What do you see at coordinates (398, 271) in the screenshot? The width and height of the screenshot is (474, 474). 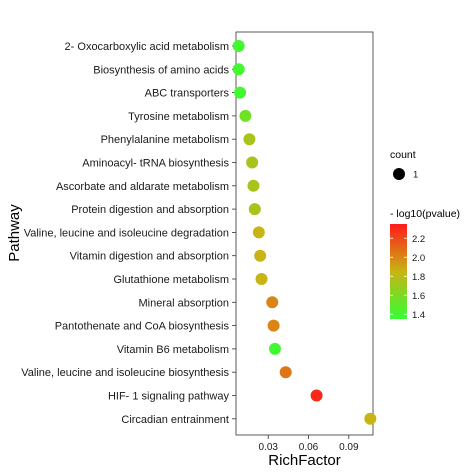 I see `pvalue-colorbar` at bounding box center [398, 271].